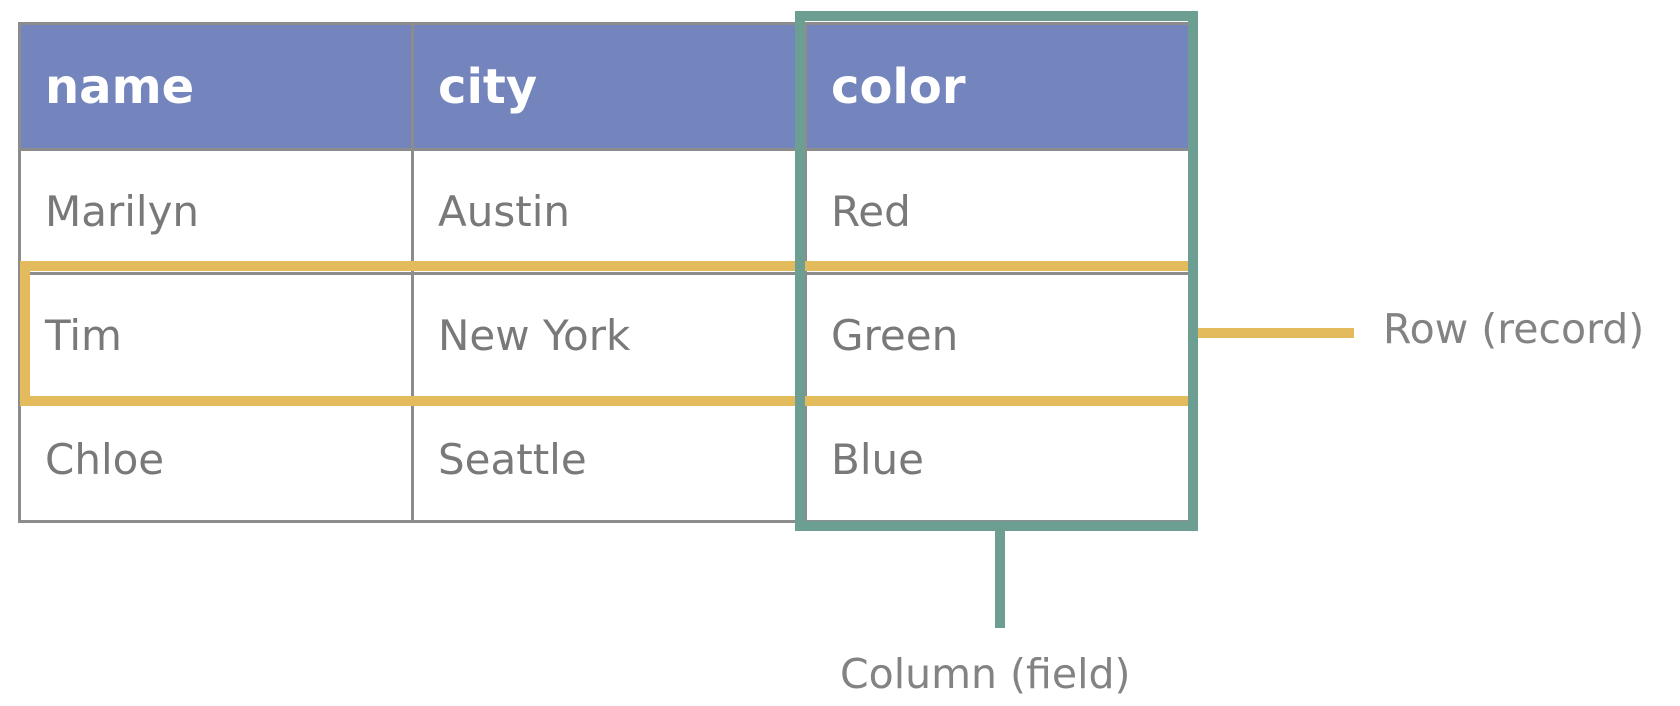  I want to click on table-row: Marilyn Austin Red, so click(604, 211).